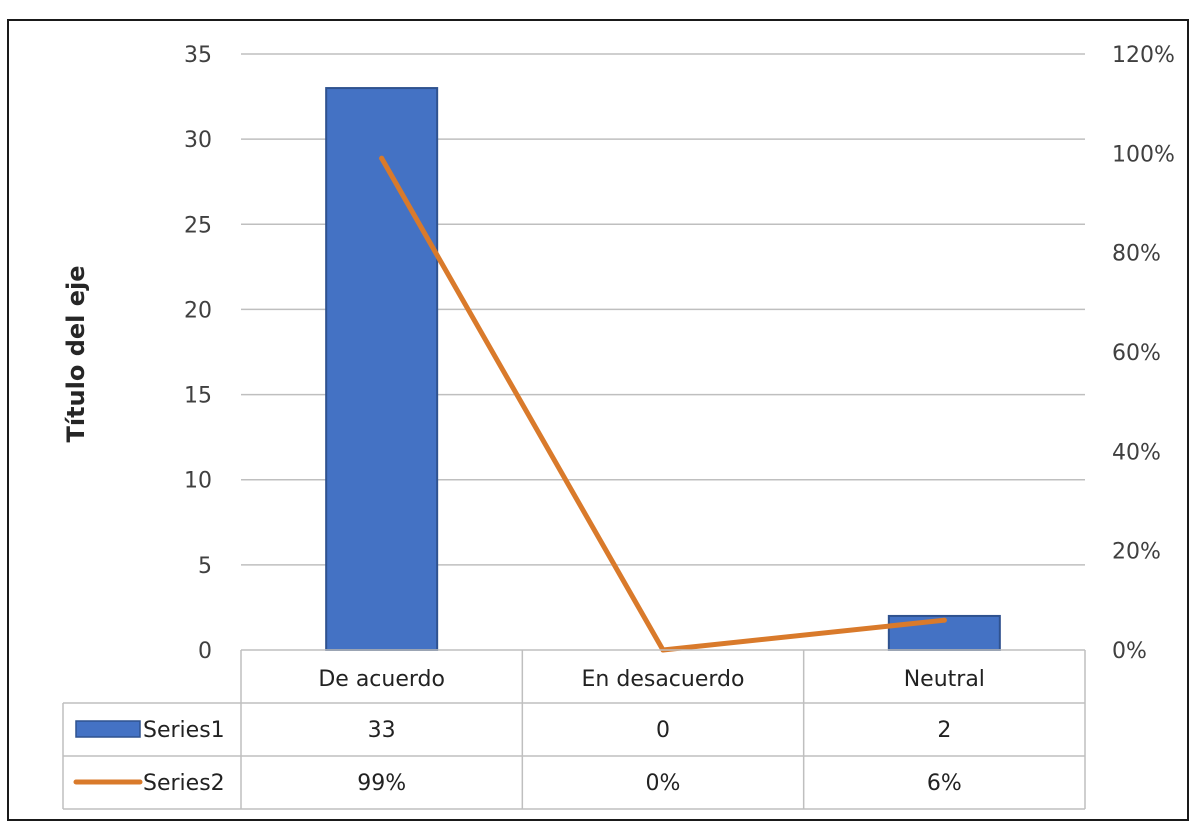 This screenshot has width=1196, height=832. Describe the element at coordinates (382, 730) in the screenshot. I see `table-cell-value: 33` at that location.